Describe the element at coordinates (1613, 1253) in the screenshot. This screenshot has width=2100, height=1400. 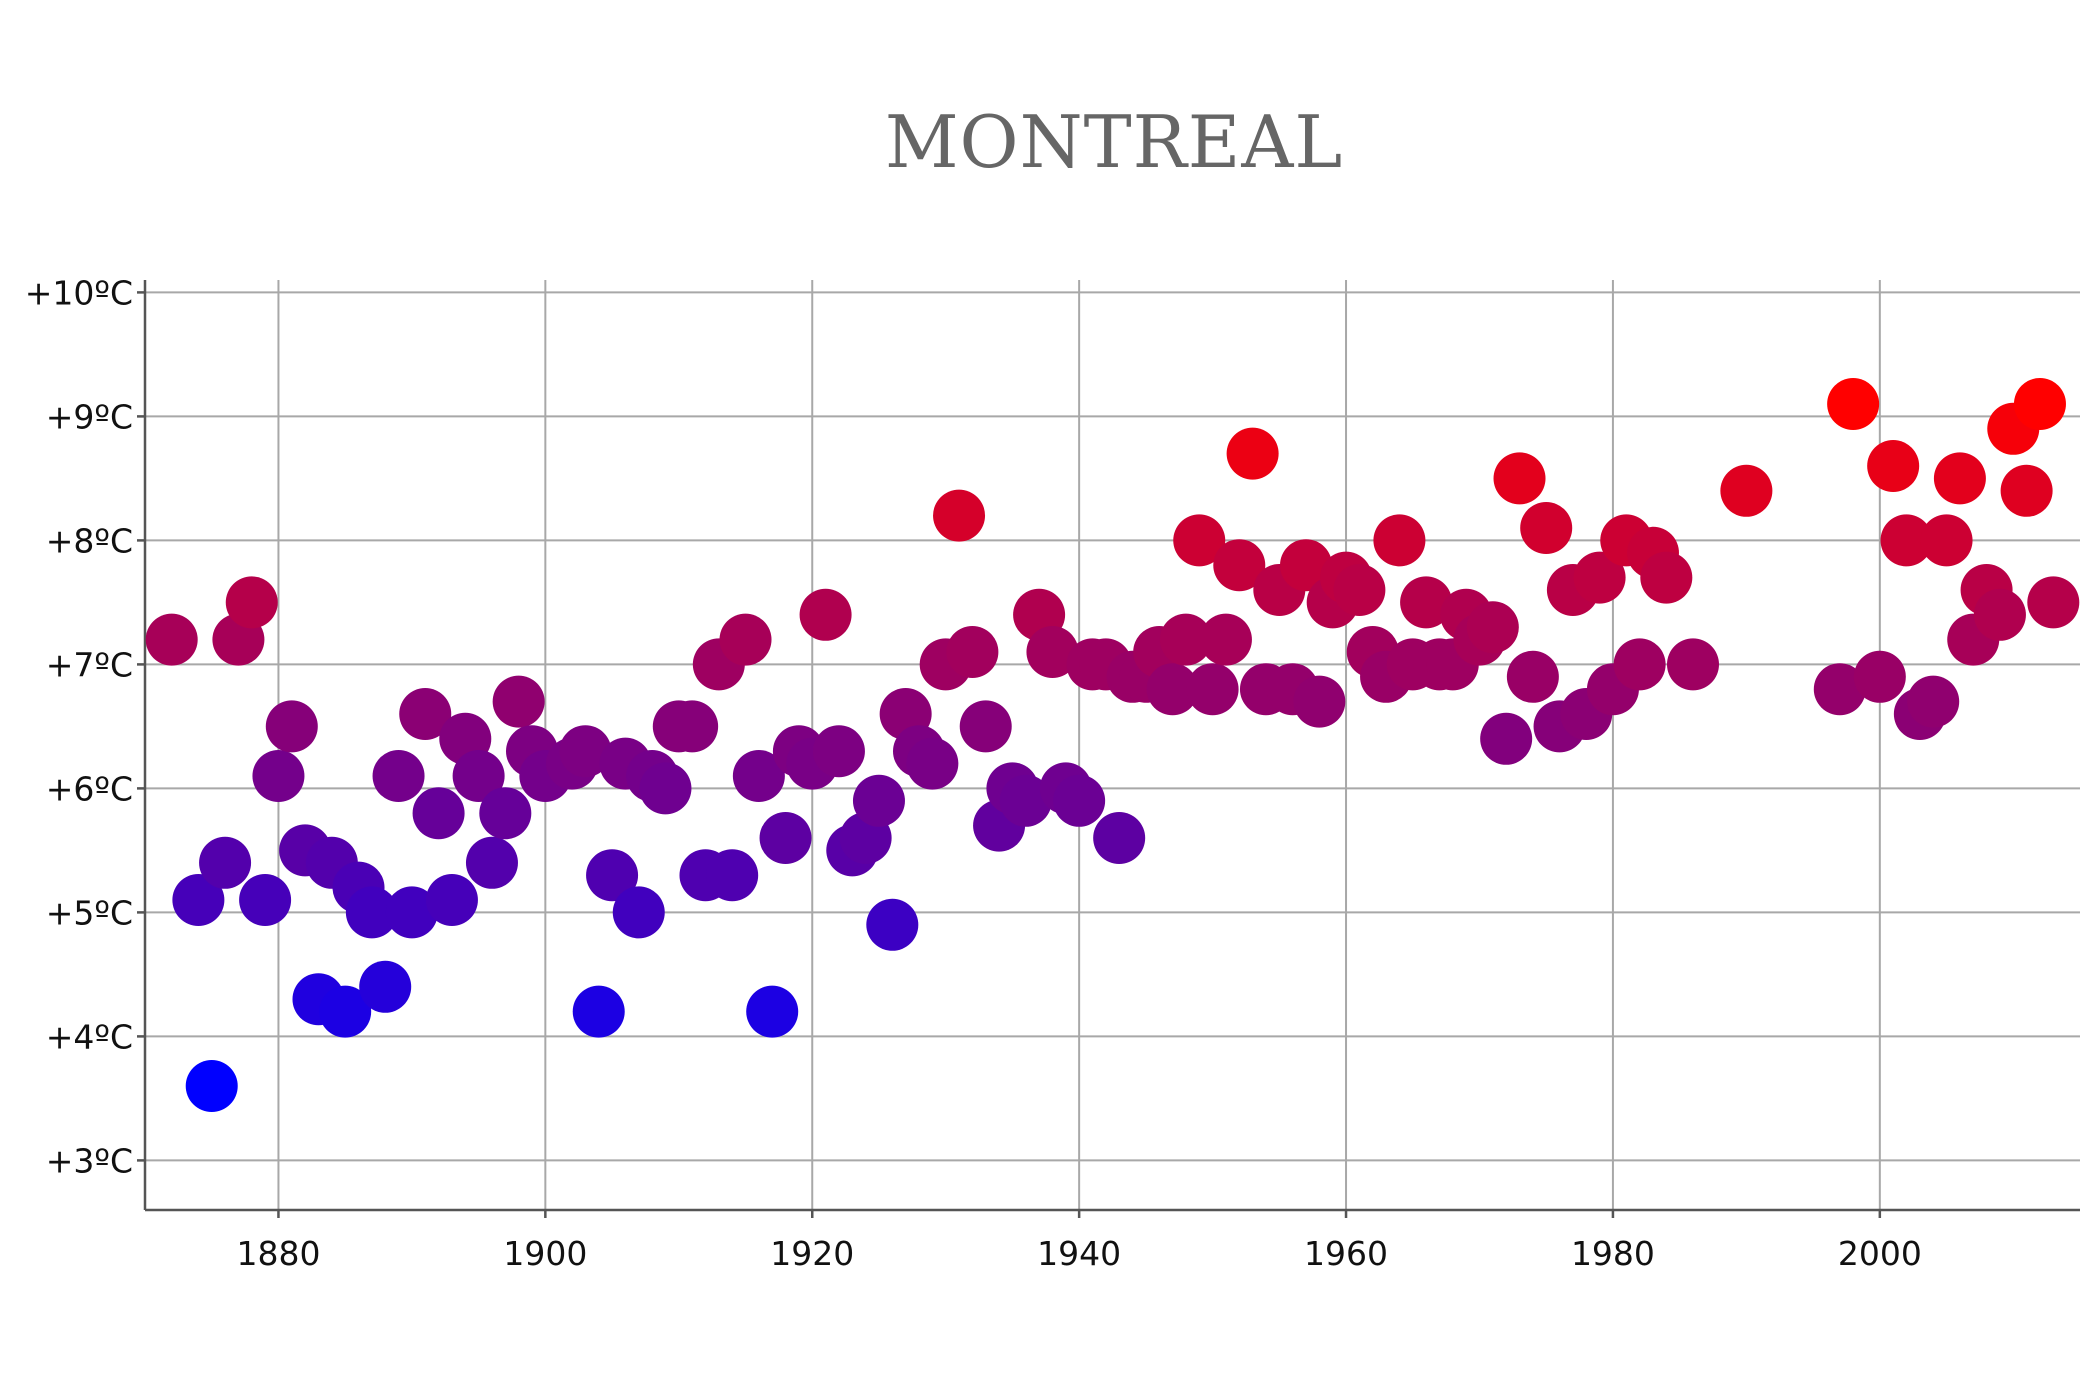
I see `x-tick-label: 1980` at that location.